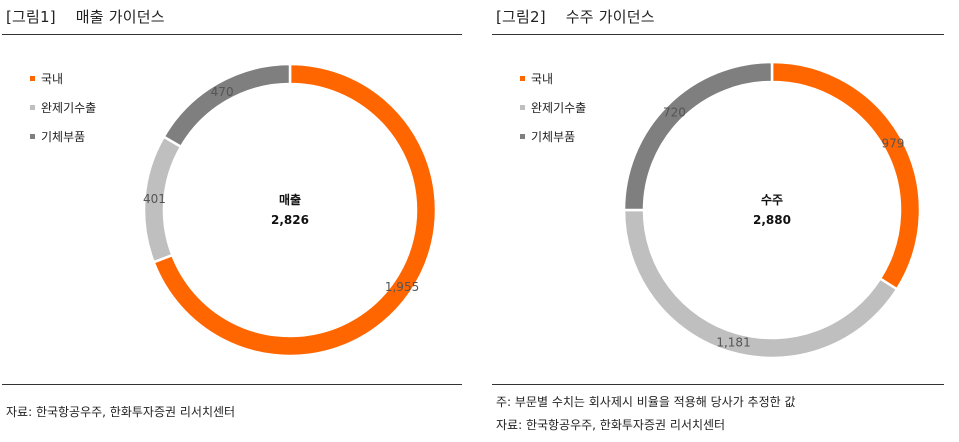 The width and height of the screenshot is (959, 442). What do you see at coordinates (646, 402) in the screenshot?
I see `footnote: 주: 부문별 수치는 회사제시 비율을 적용해 당사가 추정한 값` at bounding box center [646, 402].